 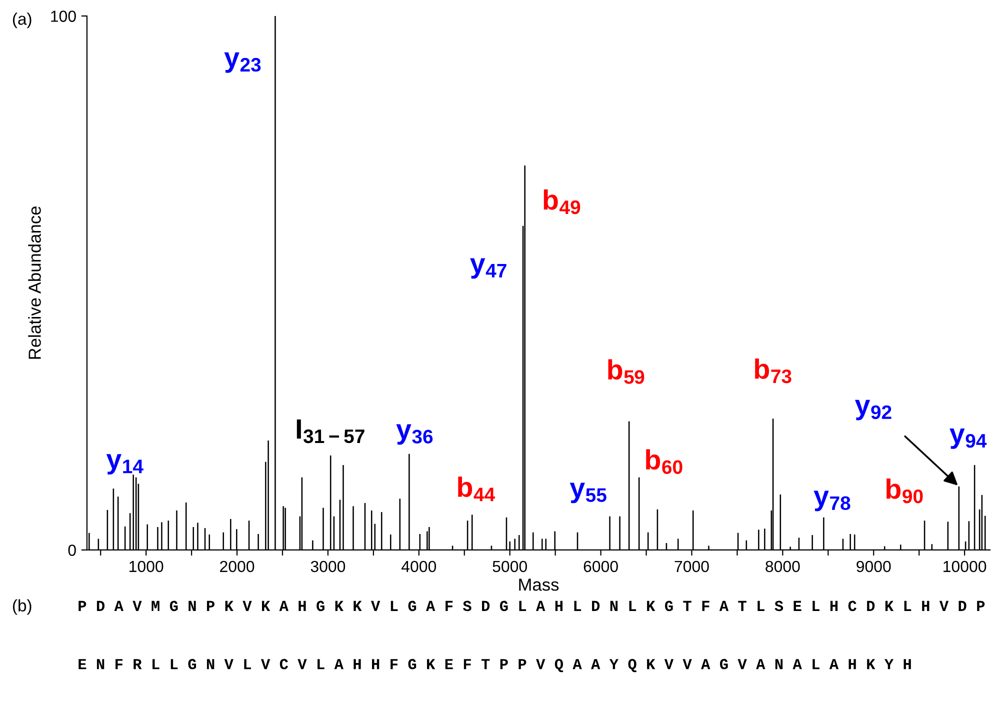 I want to click on annotation: y$_{36}$, so click(x=414, y=434).